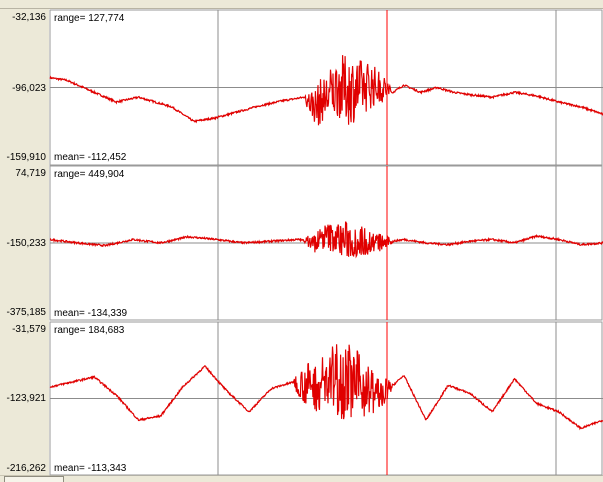  Describe the element at coordinates (30, 173) in the screenshot. I see `panel-2-y-tick-top: 74,719` at that location.